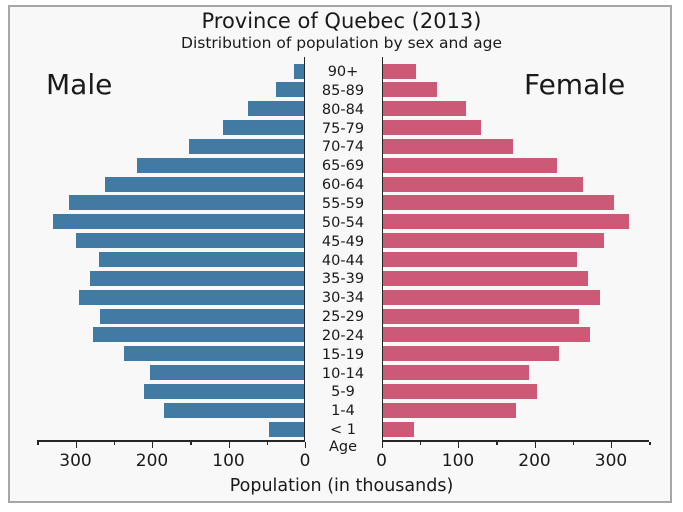 The height and width of the screenshot is (512, 683). What do you see at coordinates (343, 335) in the screenshot?
I see `age-tick-label: 20-24` at bounding box center [343, 335].